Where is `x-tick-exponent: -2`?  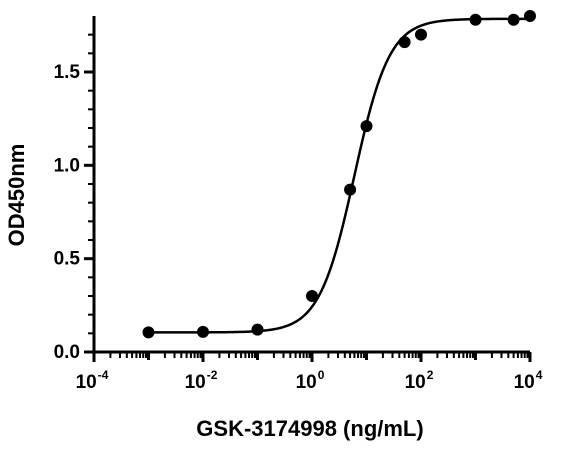
x-tick-exponent: -2 is located at coordinates (212, 375).